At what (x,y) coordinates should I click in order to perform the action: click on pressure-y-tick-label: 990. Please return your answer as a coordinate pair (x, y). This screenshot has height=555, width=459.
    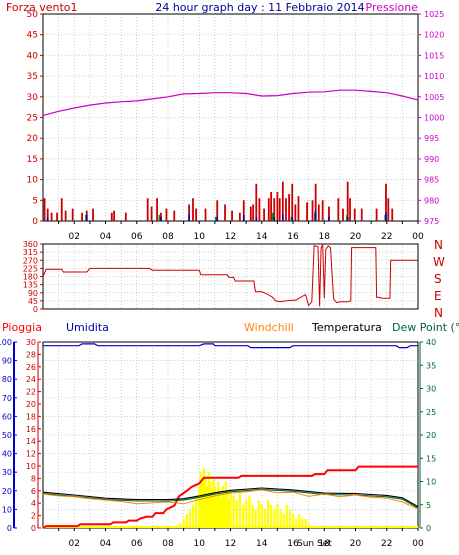
    Looking at the image, I should click on (431, 159).